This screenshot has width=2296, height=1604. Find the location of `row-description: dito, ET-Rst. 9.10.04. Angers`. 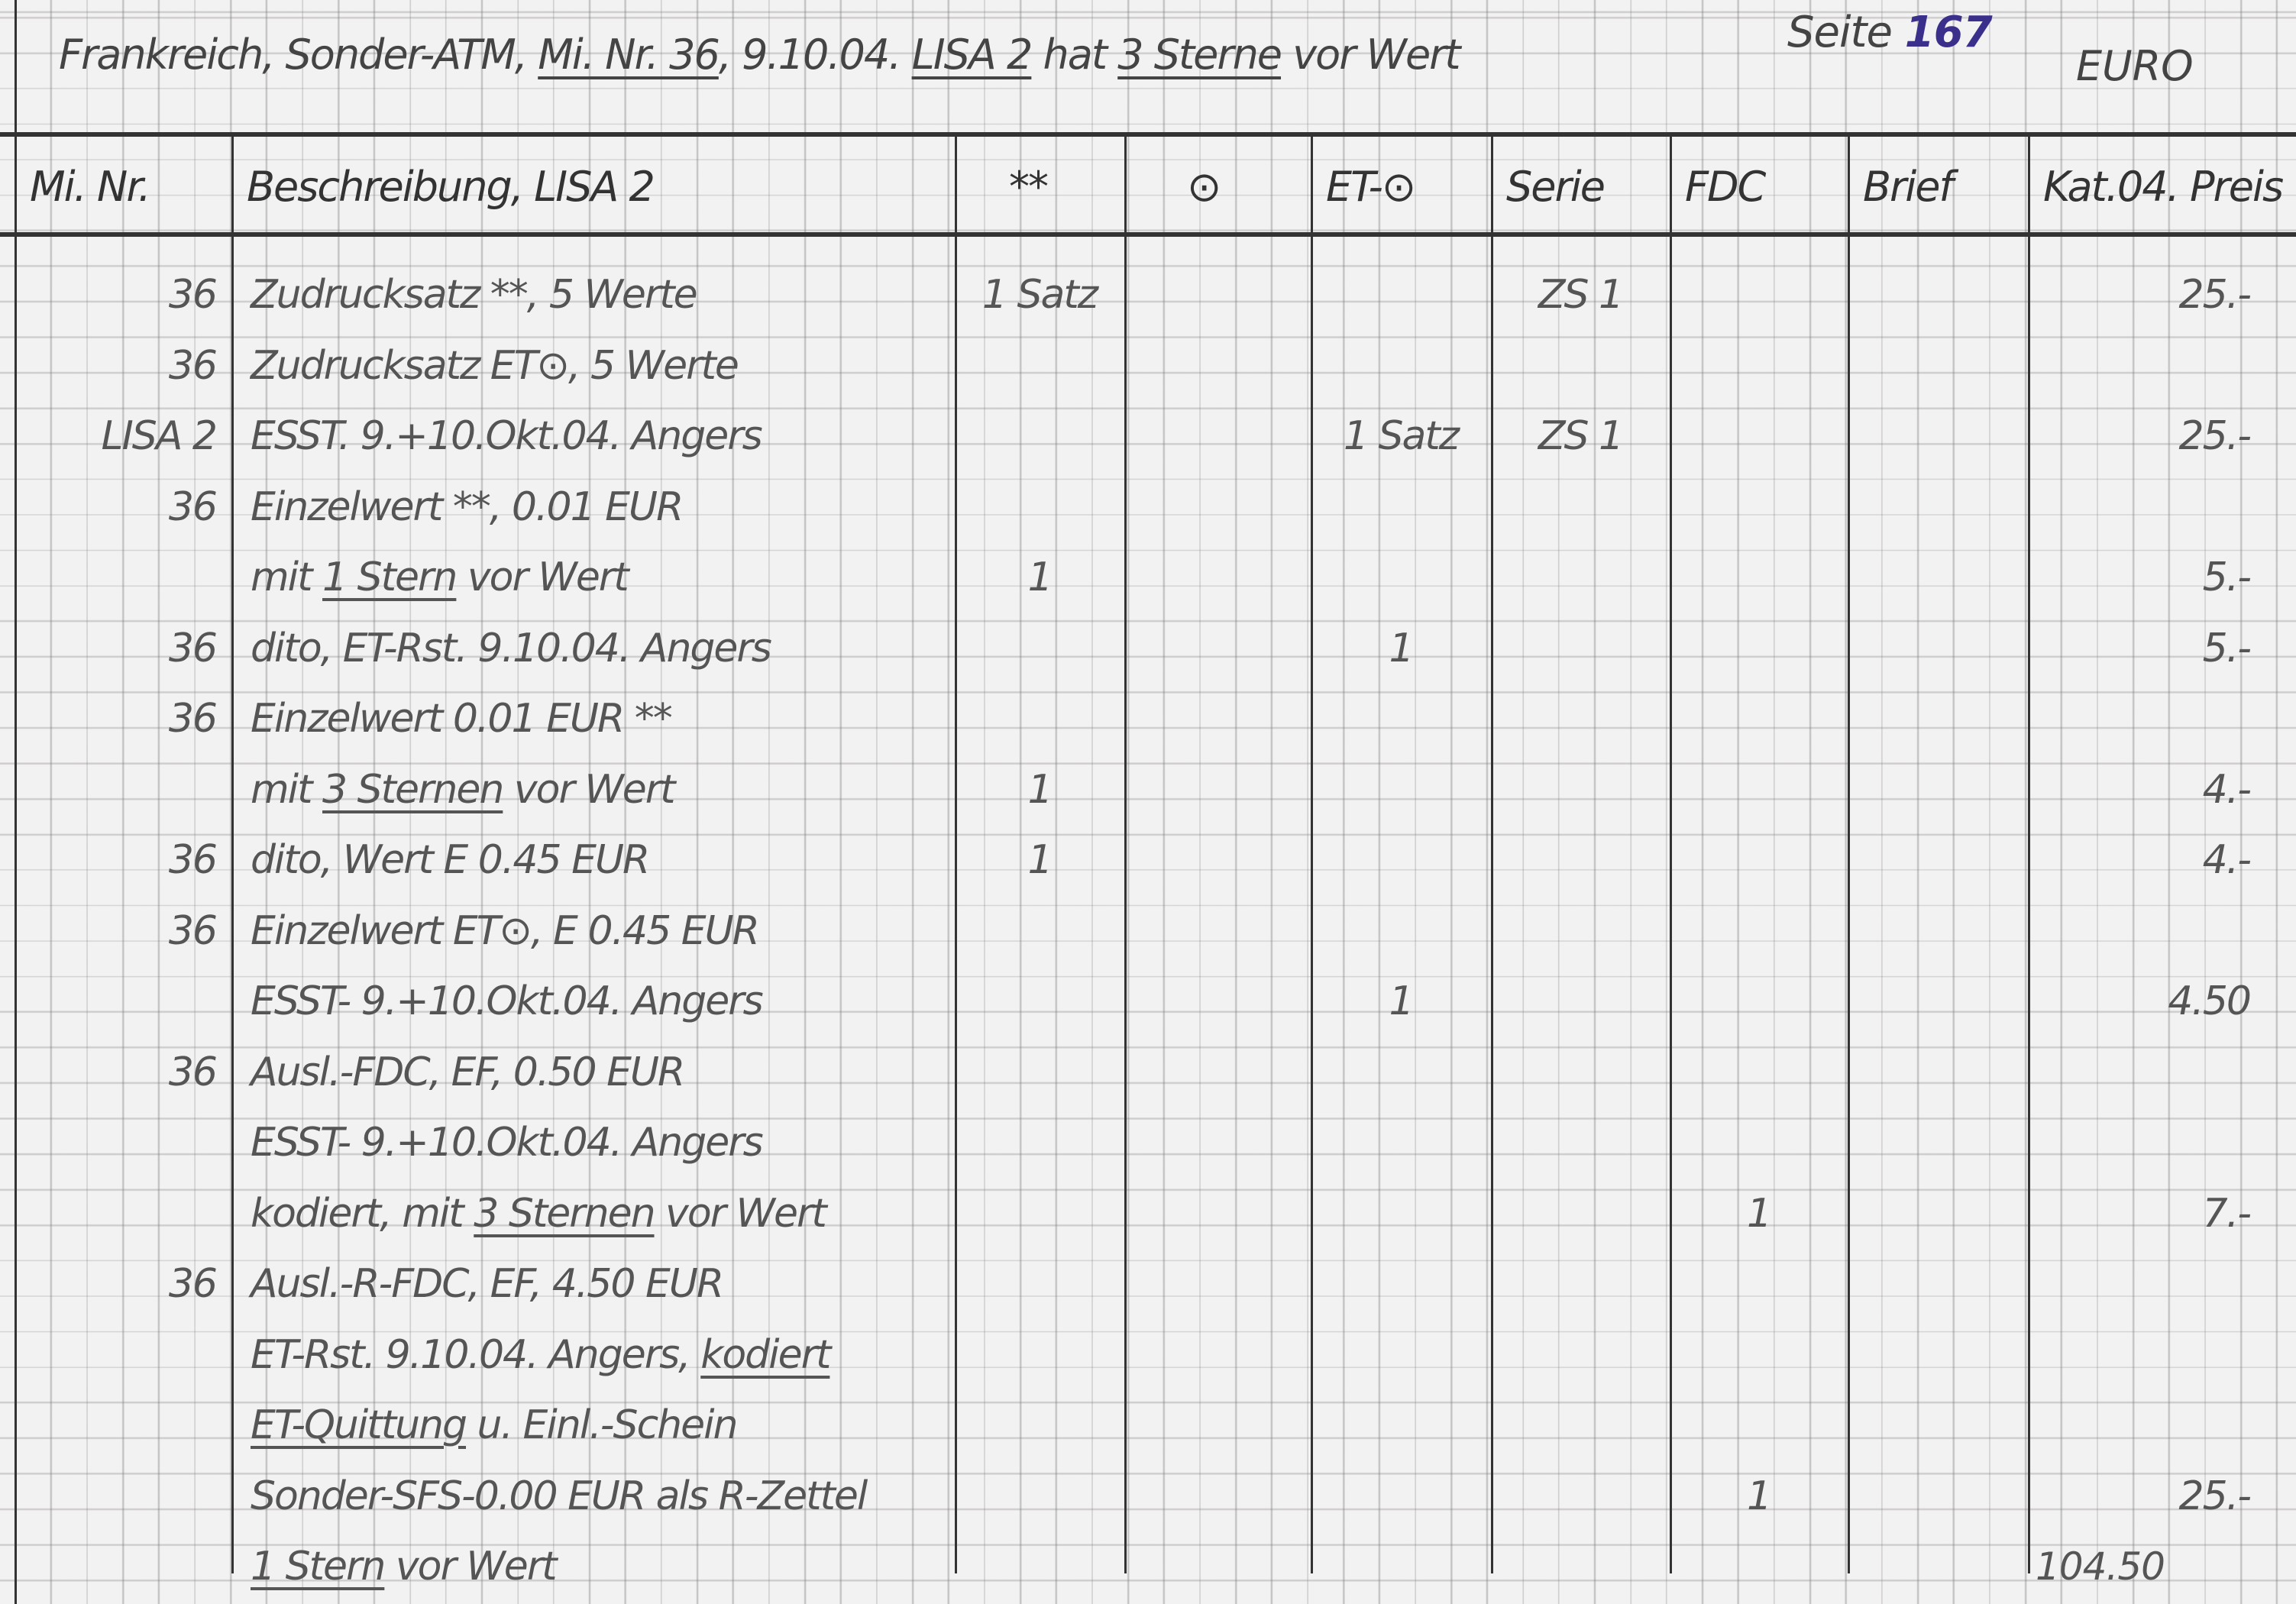

row-description: dito, ET-Rst. 9.10.04. Angers is located at coordinates (511, 648).